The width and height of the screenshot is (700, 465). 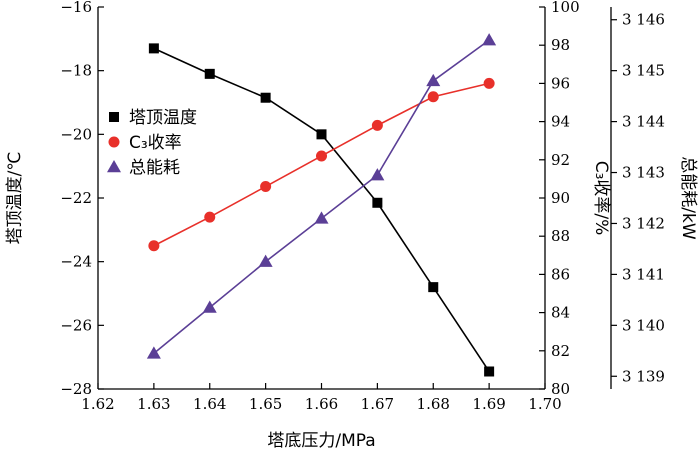 What do you see at coordinates (433, 404) in the screenshot?
I see `x-tick-label: 1.68` at bounding box center [433, 404].